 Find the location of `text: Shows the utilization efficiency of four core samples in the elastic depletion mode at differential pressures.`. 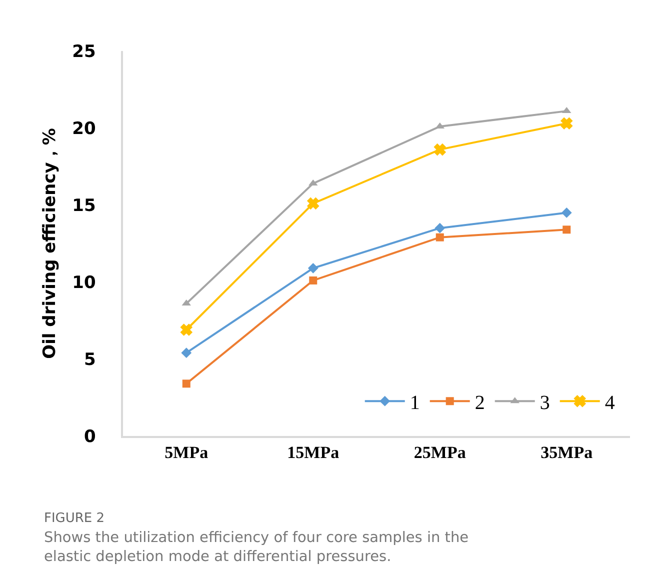

text: Shows the utilization efficiency of four core samples in the elastic depletion mode at differential pressures. is located at coordinates (256, 547).